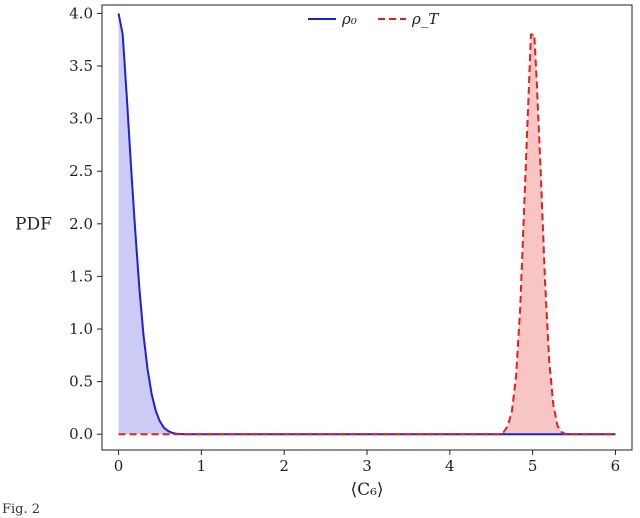 This screenshot has width=640, height=518. I want to click on x-tick-label: 1, so click(202, 466).